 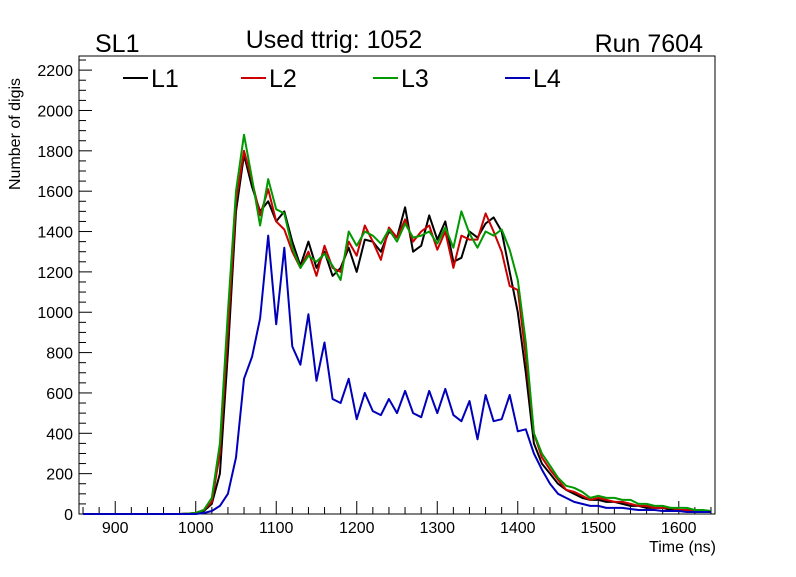 I want to click on x-tick-label: 1500, so click(x=598, y=528).